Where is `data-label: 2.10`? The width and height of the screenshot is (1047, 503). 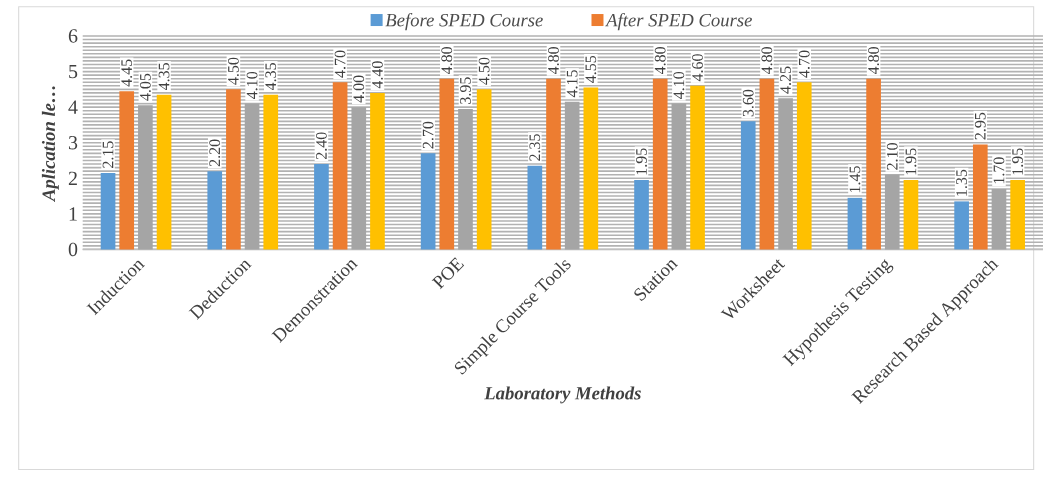 data-label: 2.10 is located at coordinates (892, 156).